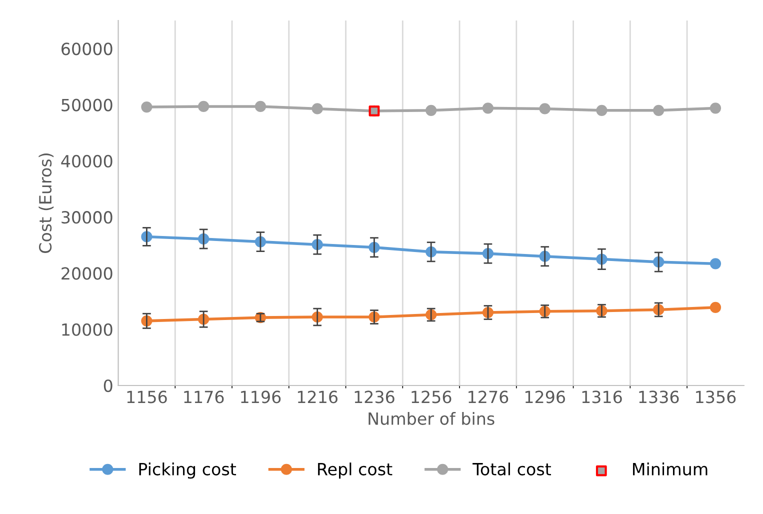 The height and width of the screenshot is (514, 763). Describe the element at coordinates (87, 49) in the screenshot. I see `y-tick-label: 60000` at that location.